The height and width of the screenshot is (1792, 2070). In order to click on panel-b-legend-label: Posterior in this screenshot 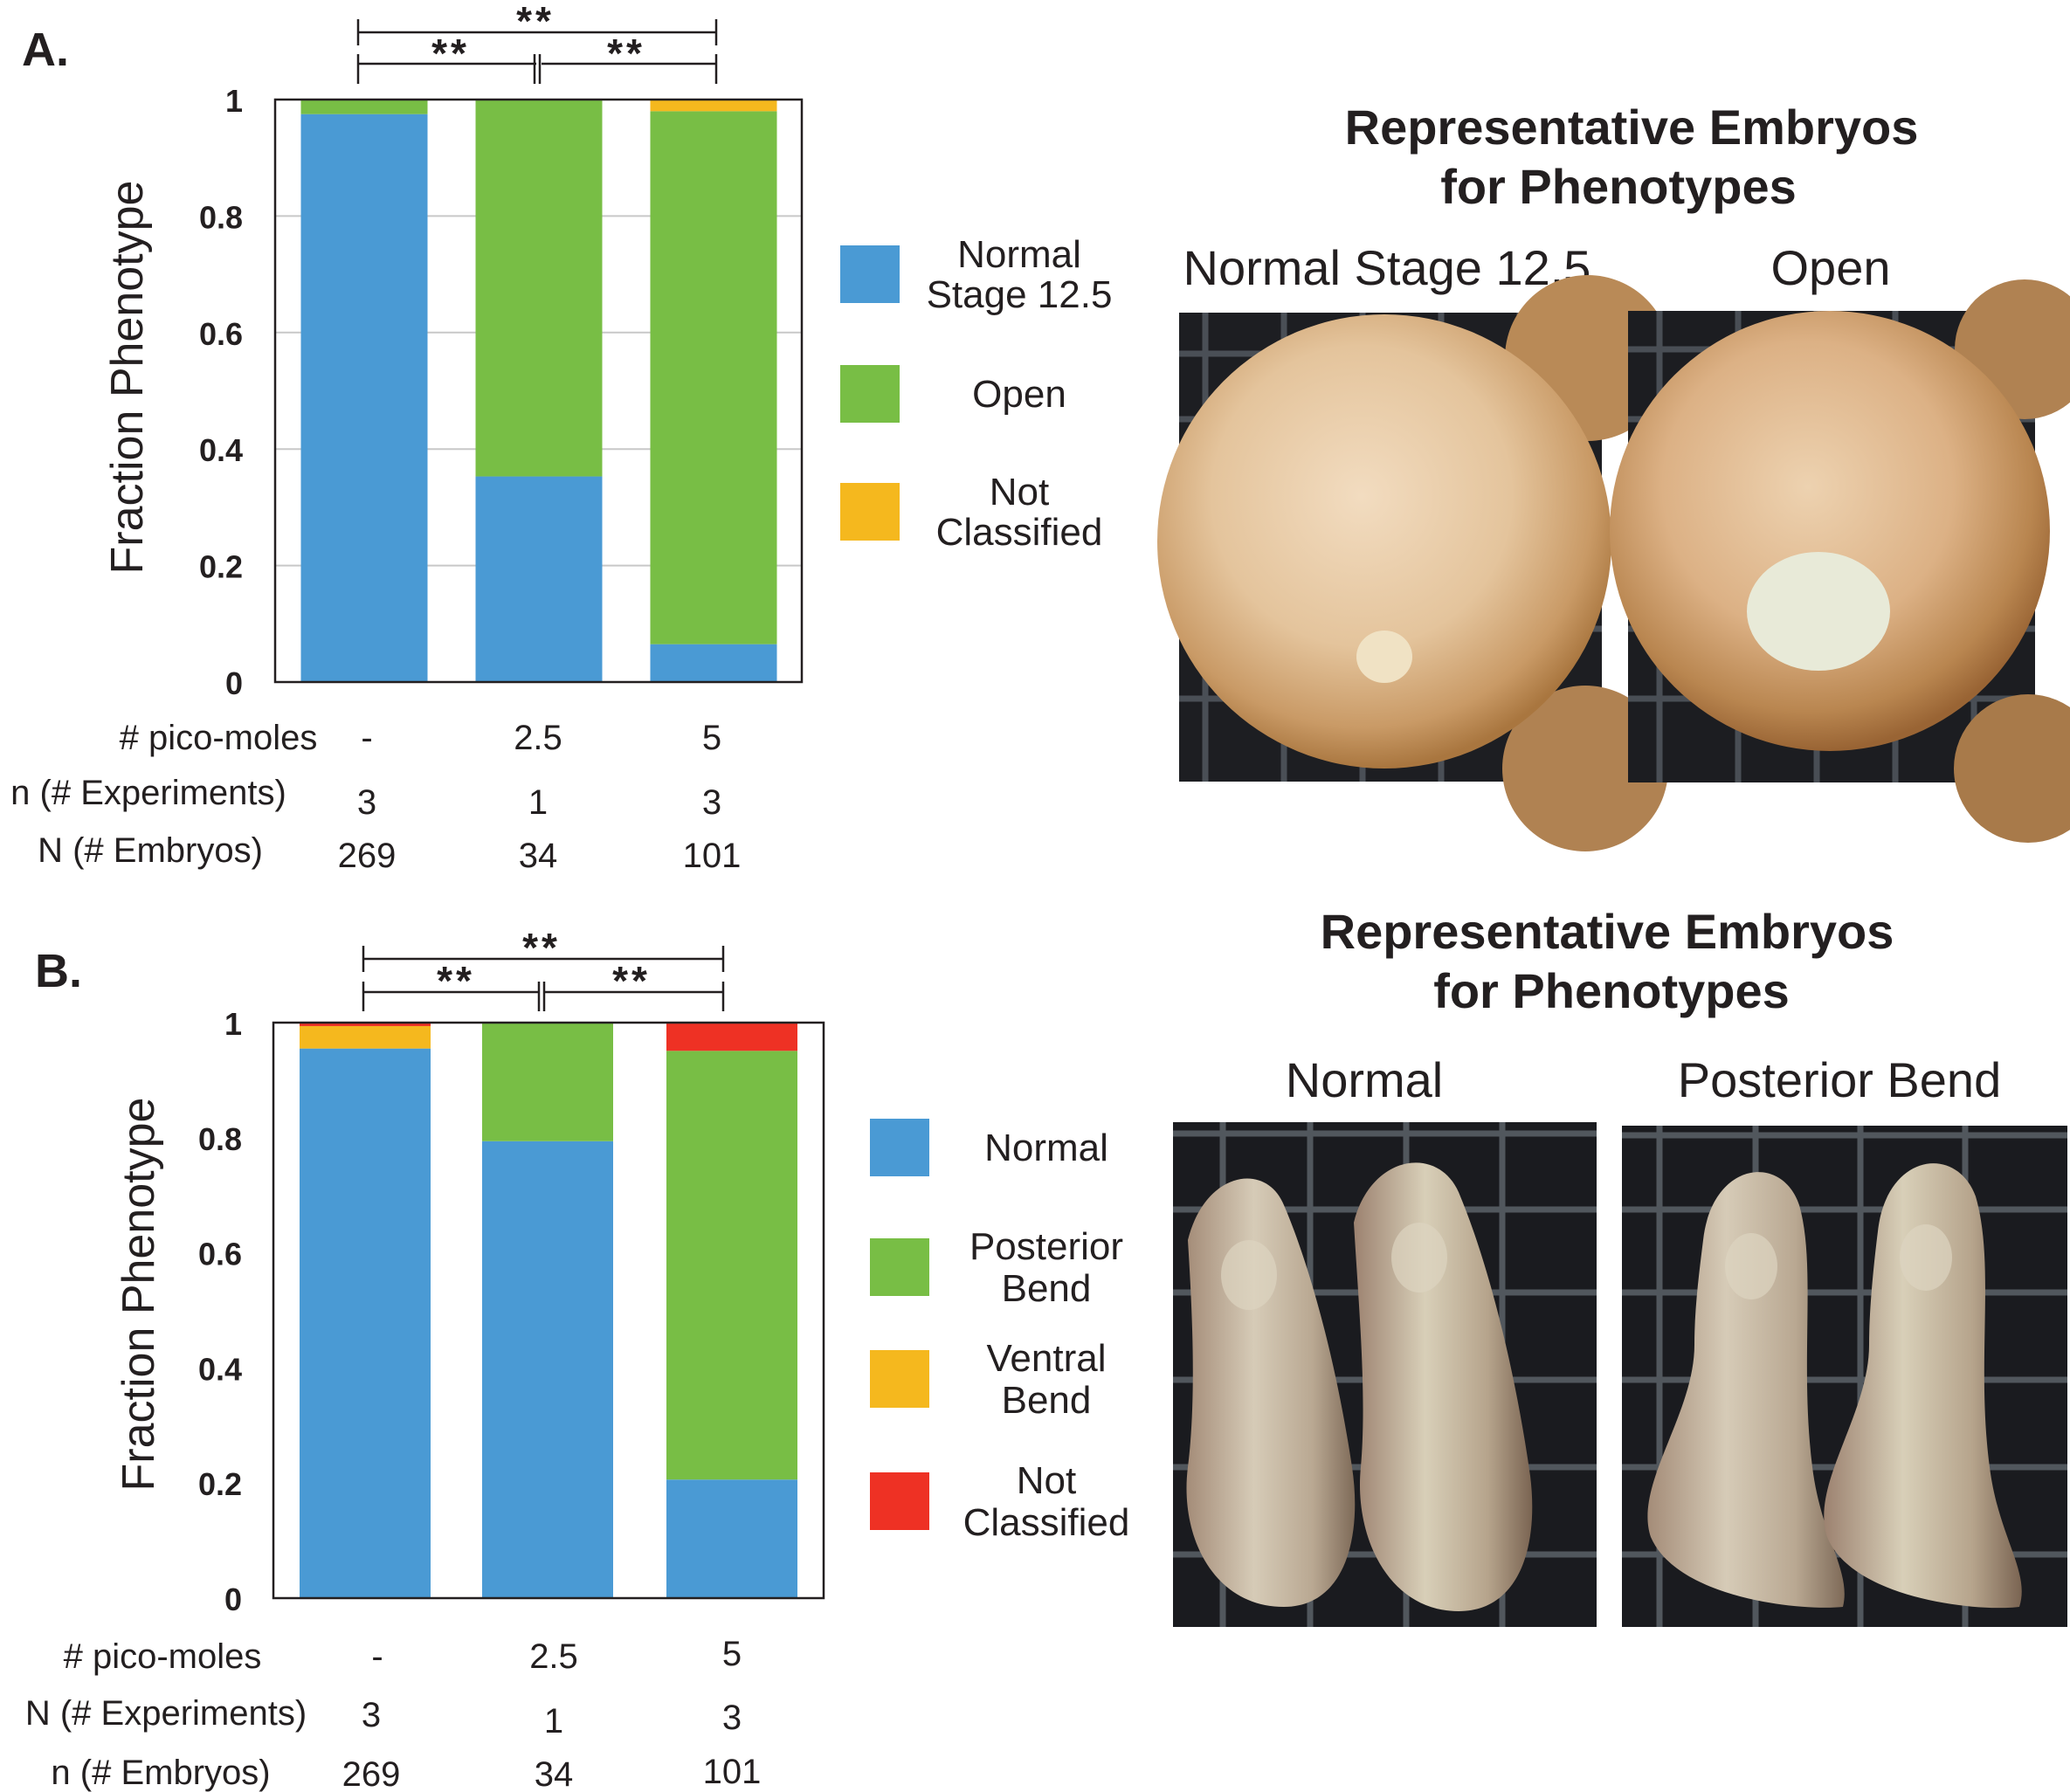, I will do `click(1046, 1246)`.